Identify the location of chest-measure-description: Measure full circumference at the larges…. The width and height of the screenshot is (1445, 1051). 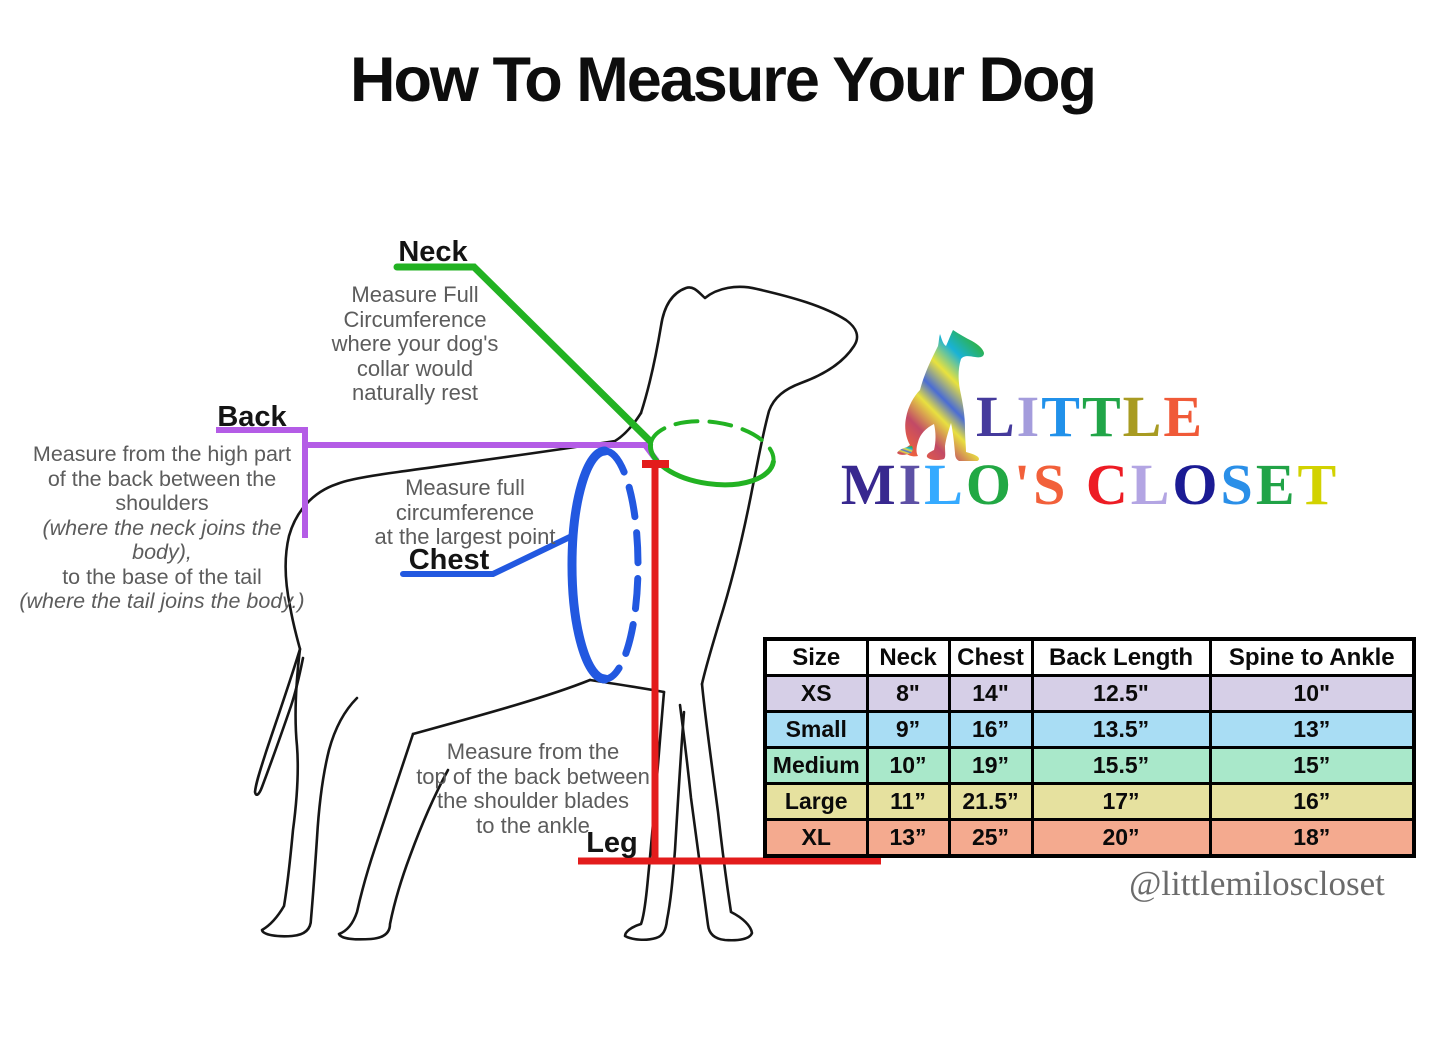
(465, 512).